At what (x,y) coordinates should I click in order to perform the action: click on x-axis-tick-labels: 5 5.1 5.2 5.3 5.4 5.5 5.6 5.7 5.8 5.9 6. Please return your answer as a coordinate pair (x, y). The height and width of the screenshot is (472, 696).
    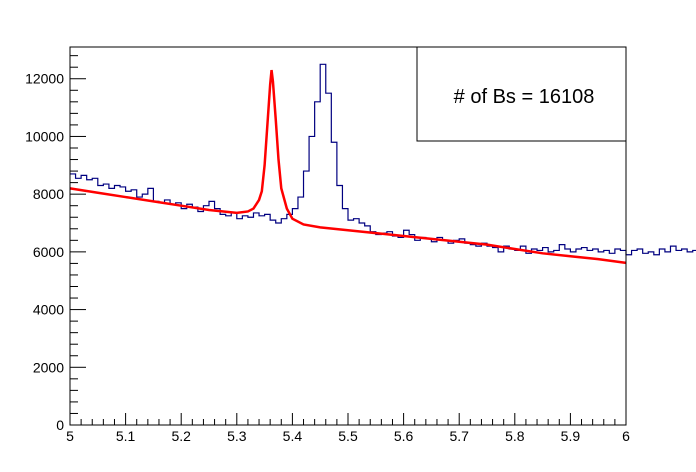
    Looking at the image, I should click on (348, 436).